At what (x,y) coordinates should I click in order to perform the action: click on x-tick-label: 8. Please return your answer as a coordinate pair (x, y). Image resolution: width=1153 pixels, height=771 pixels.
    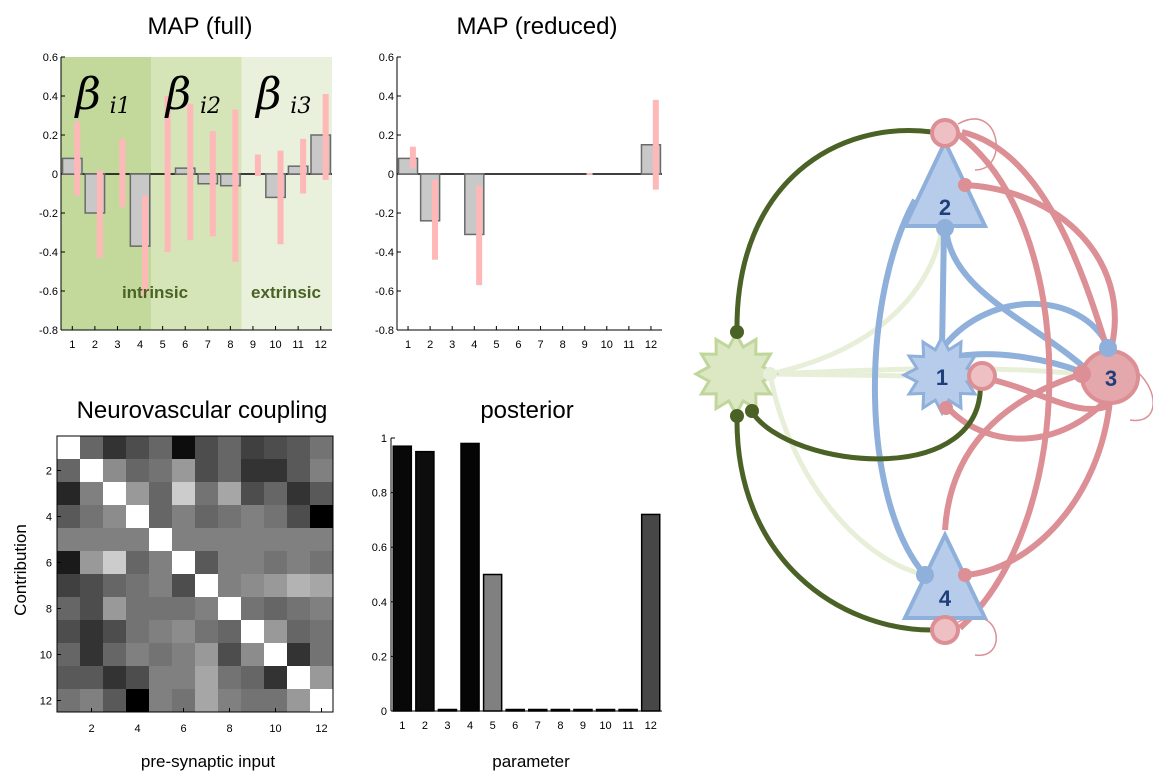
    Looking at the image, I should click on (230, 345).